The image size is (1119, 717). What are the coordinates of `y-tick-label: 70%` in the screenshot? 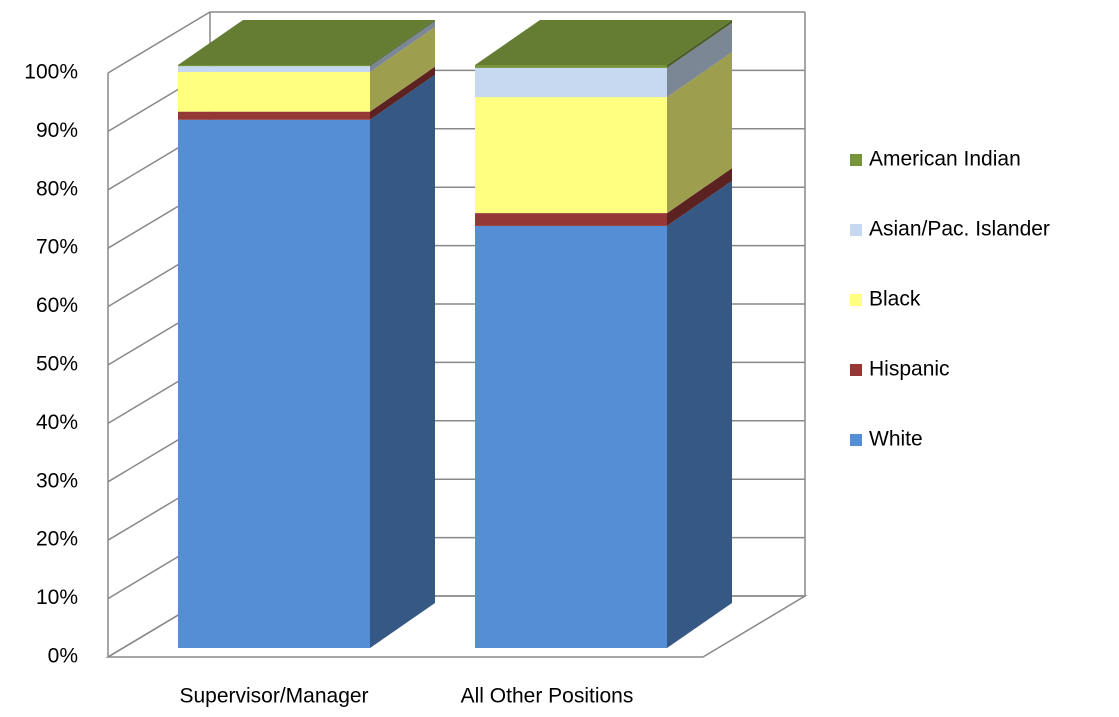 It's located at (57, 247).